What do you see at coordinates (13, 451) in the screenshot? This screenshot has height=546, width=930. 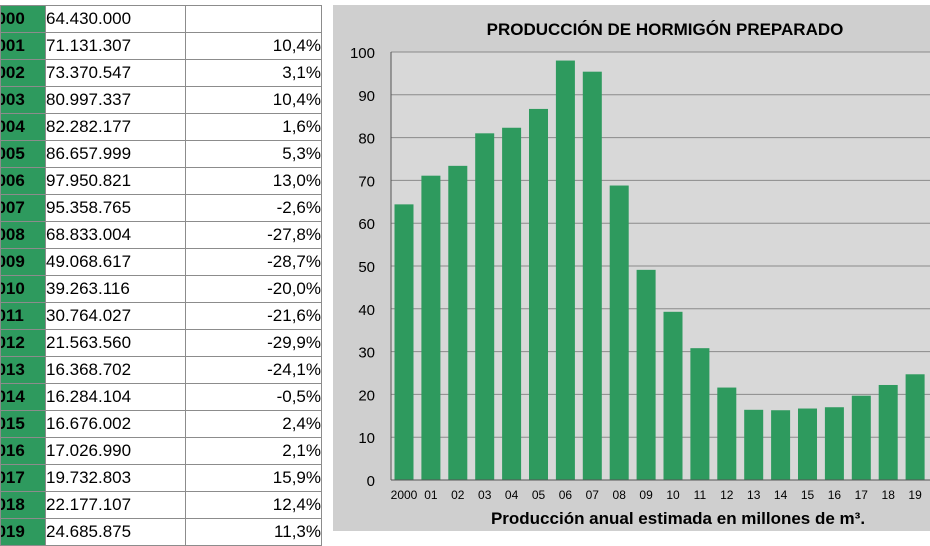 I see `year-label: 2016` at bounding box center [13, 451].